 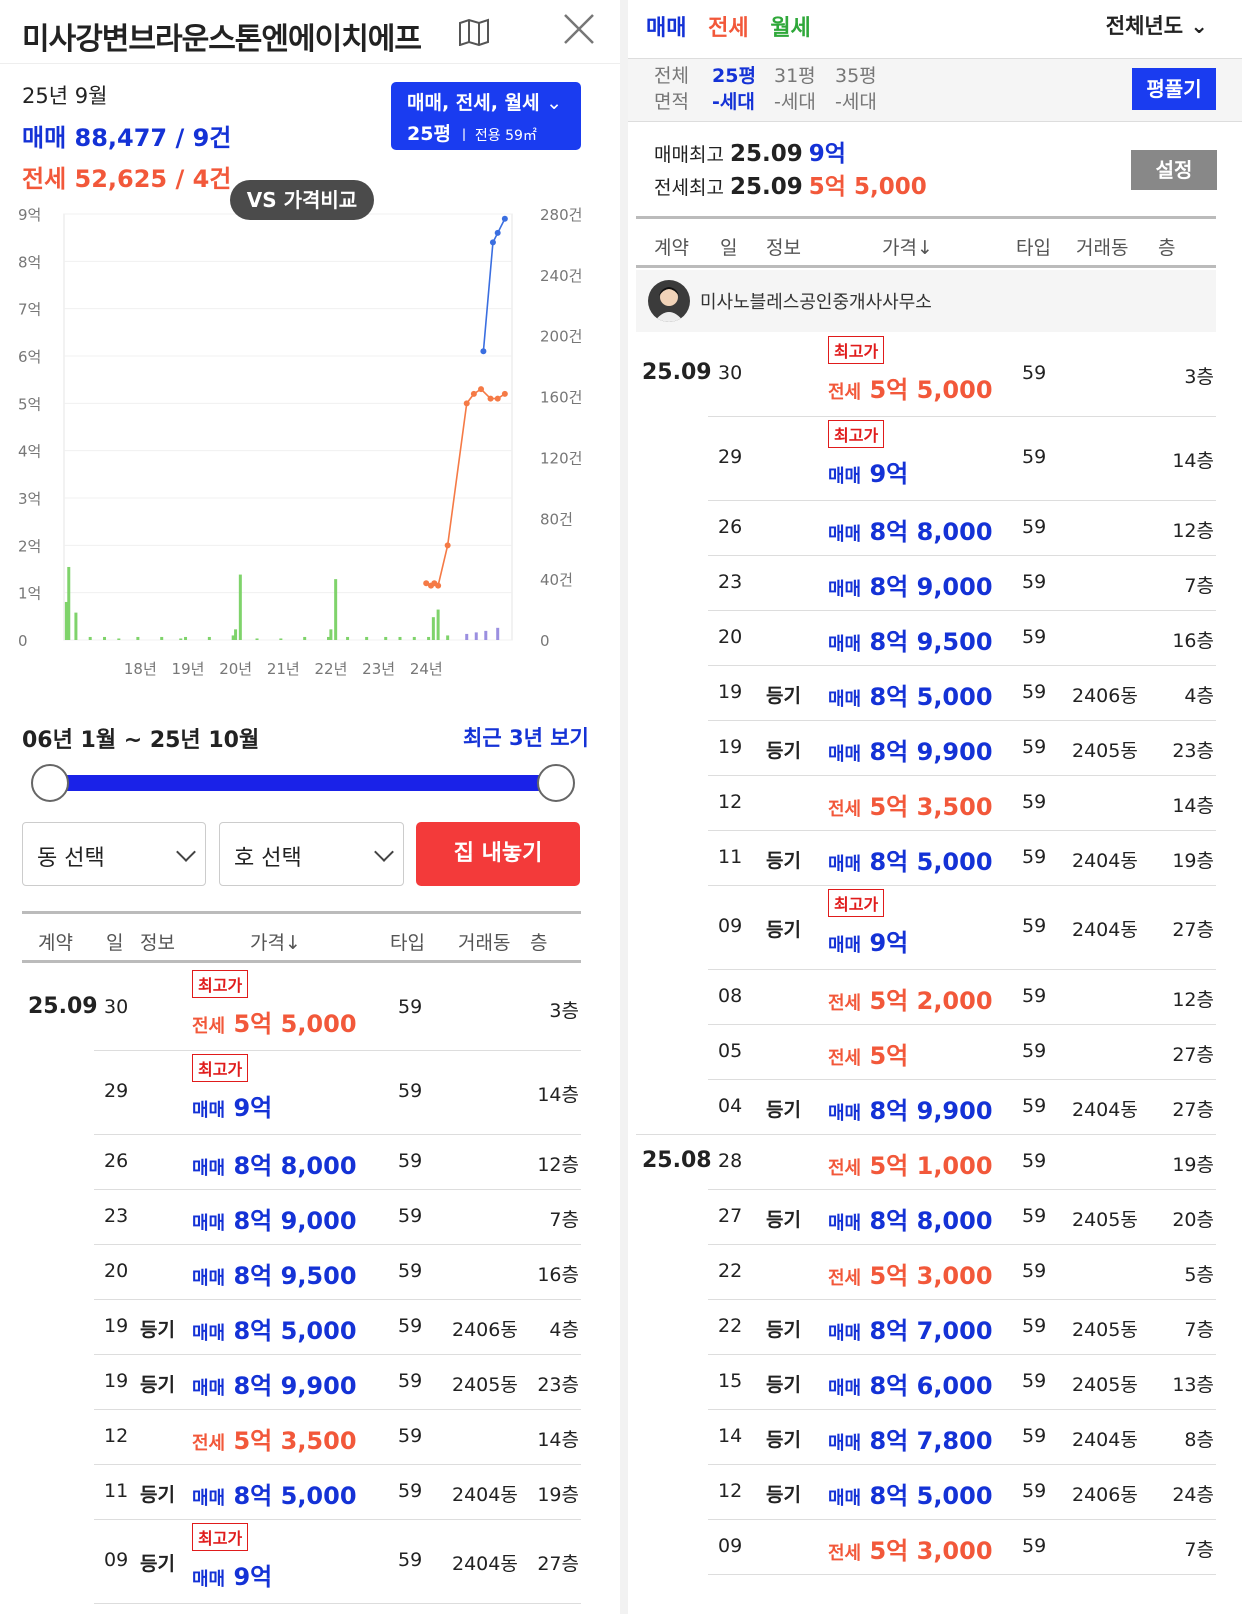 I want to click on table-row: 25.08 28 전세 5억 1,000 59 19층, so click(x=926, y=1161).